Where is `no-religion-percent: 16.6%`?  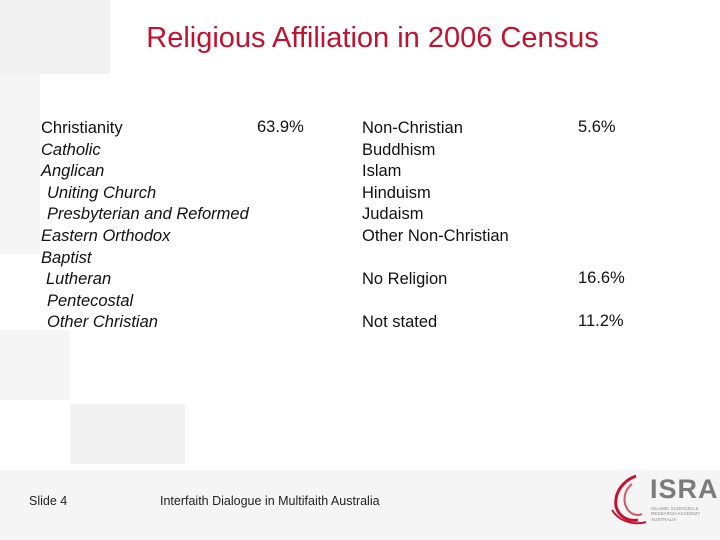 no-religion-percent: 16.6% is located at coordinates (601, 278).